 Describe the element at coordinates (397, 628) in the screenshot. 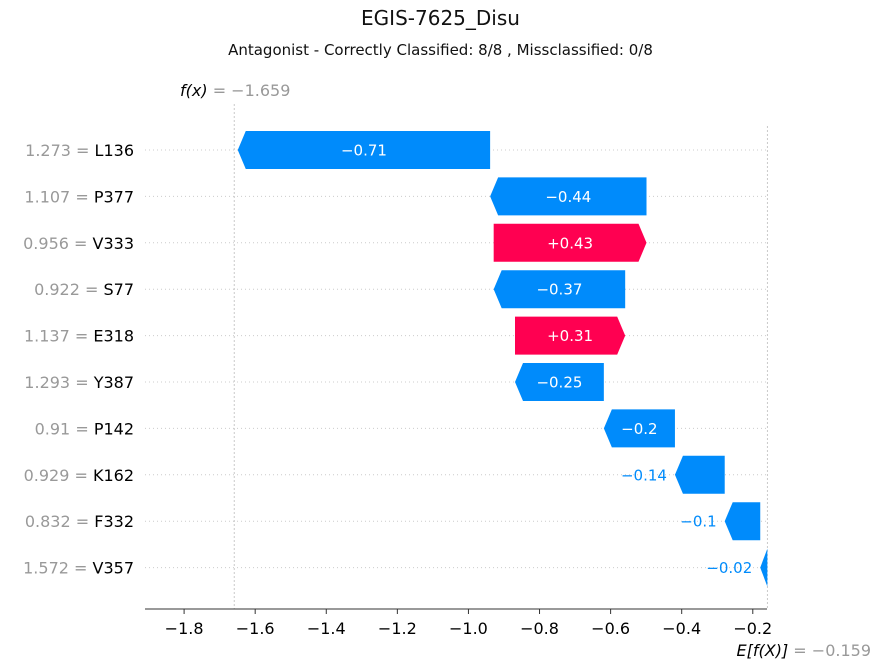

I see `x-tick-label: −1.2` at that location.